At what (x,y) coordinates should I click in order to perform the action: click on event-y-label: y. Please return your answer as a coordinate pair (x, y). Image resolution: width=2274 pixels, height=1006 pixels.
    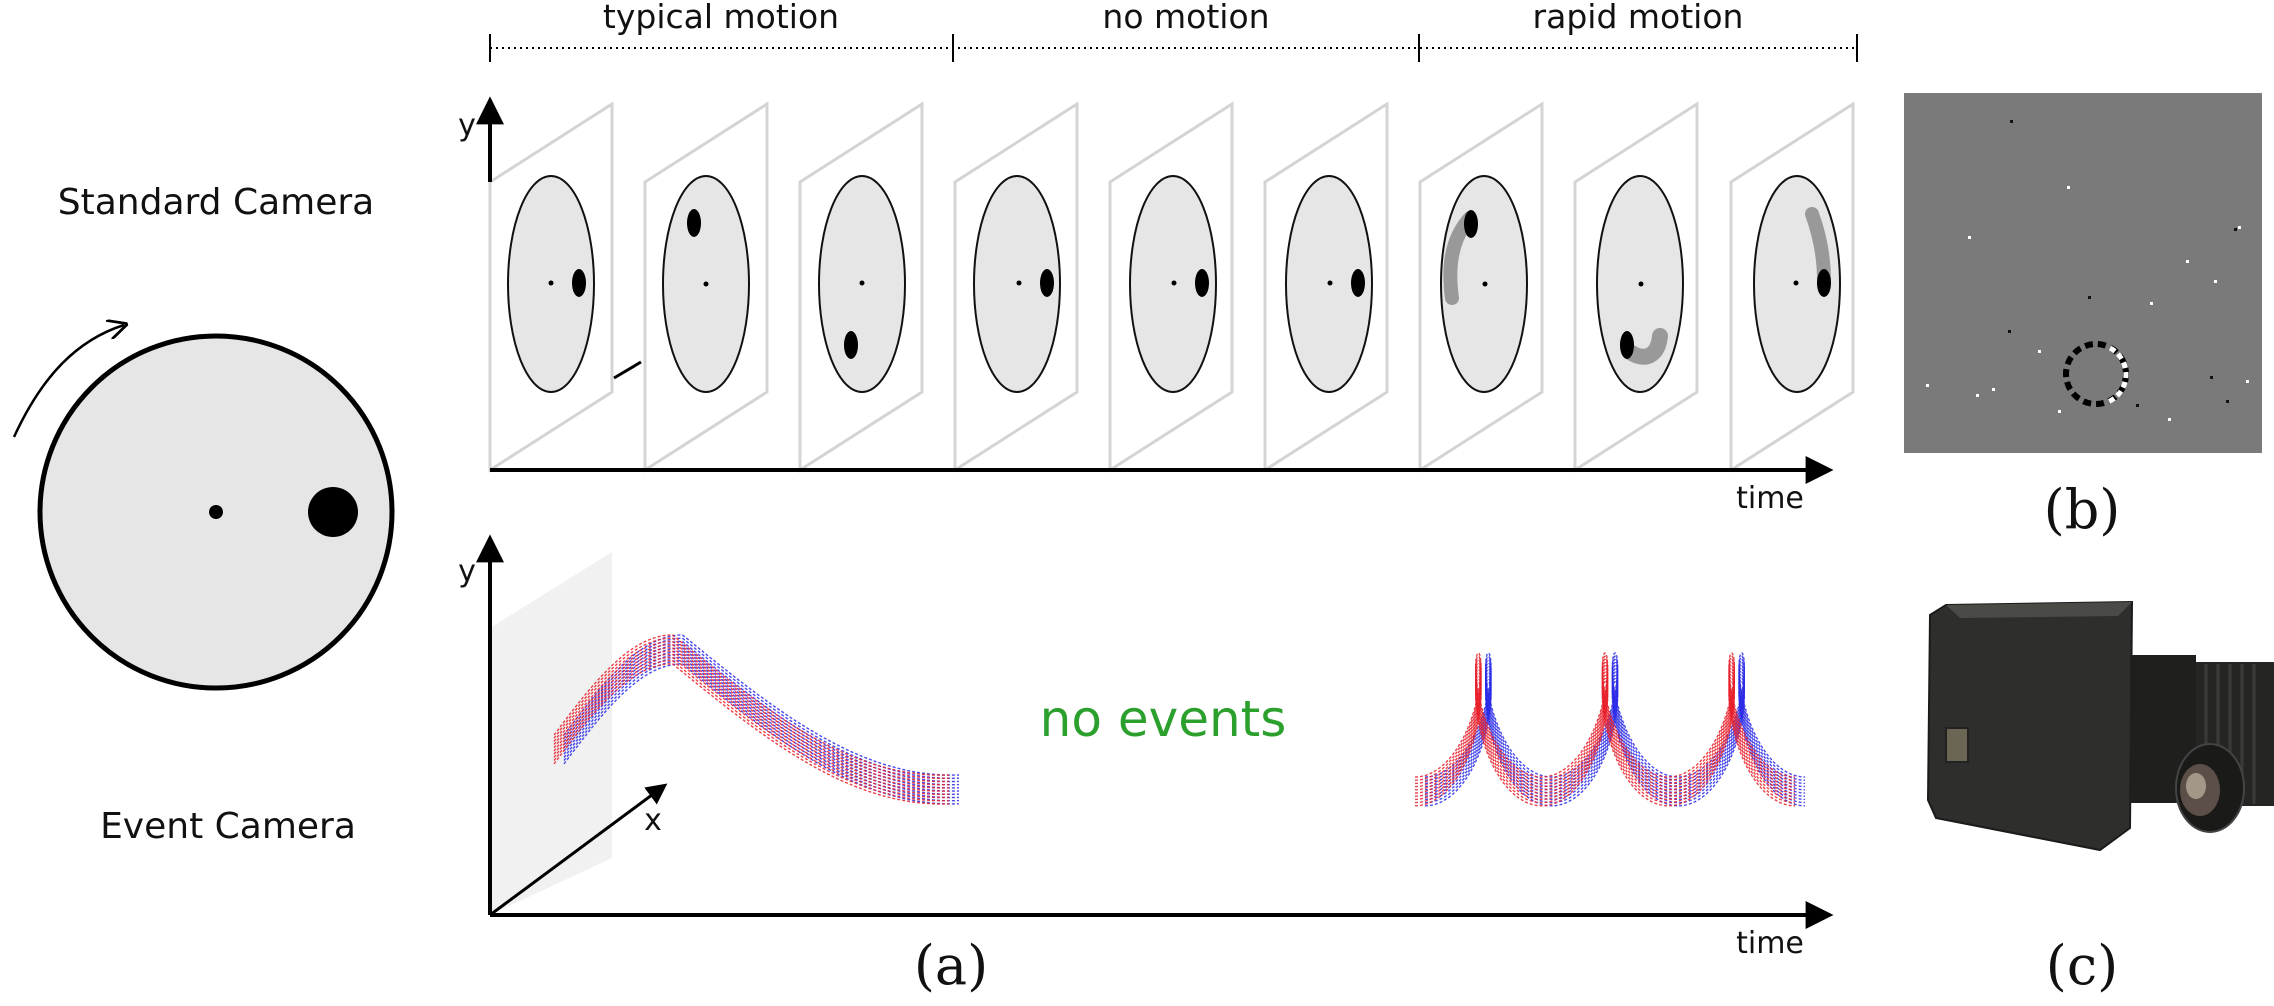
    Looking at the image, I should click on (467, 571).